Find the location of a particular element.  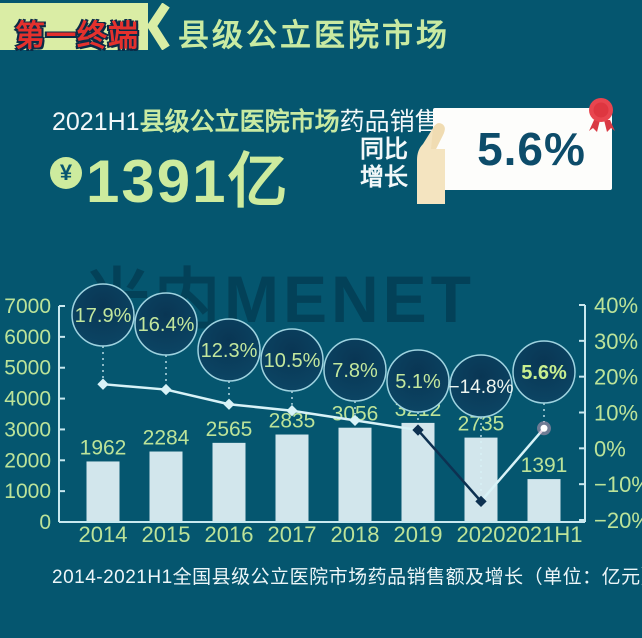

x-axis-label: 2016 is located at coordinates (229, 534).